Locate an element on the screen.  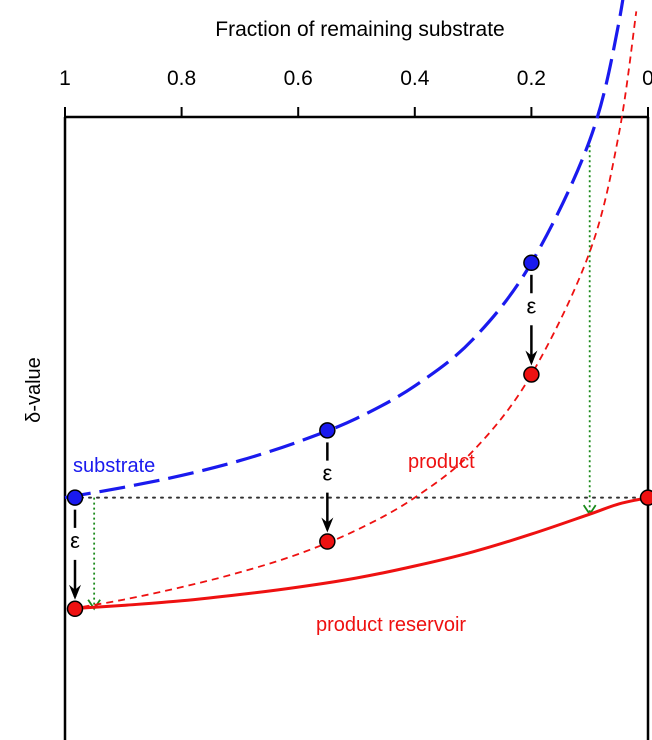
x-tick-label: 0 is located at coordinates (647, 78).